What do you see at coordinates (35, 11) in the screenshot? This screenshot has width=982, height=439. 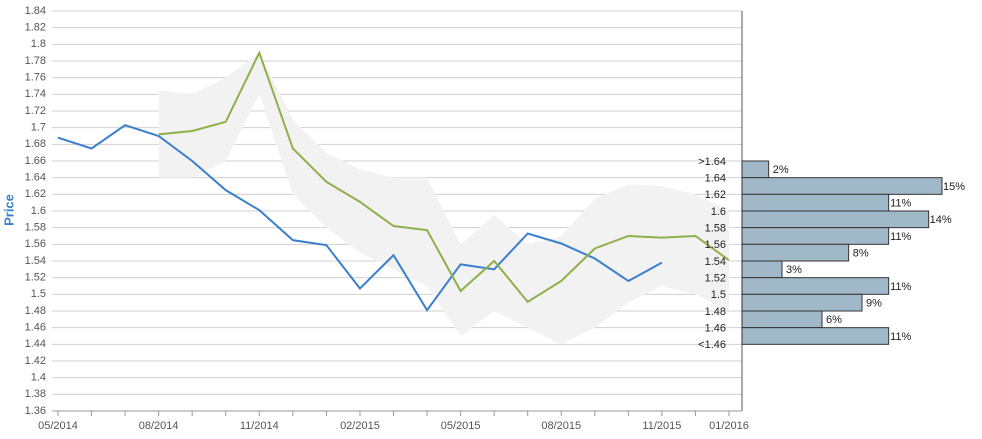 I see `y-tick-label: 1.84` at bounding box center [35, 11].